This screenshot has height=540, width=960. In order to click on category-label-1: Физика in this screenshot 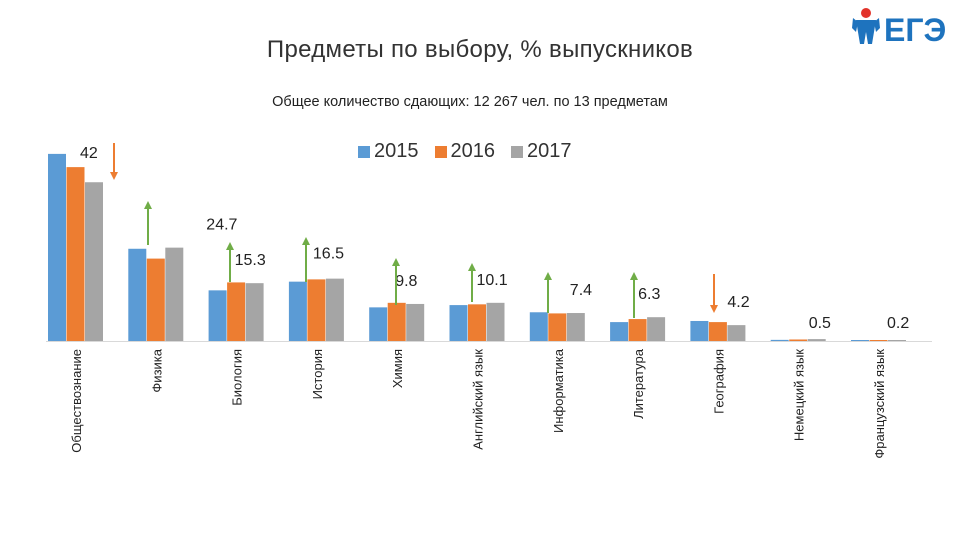, I will do `click(156, 370)`.